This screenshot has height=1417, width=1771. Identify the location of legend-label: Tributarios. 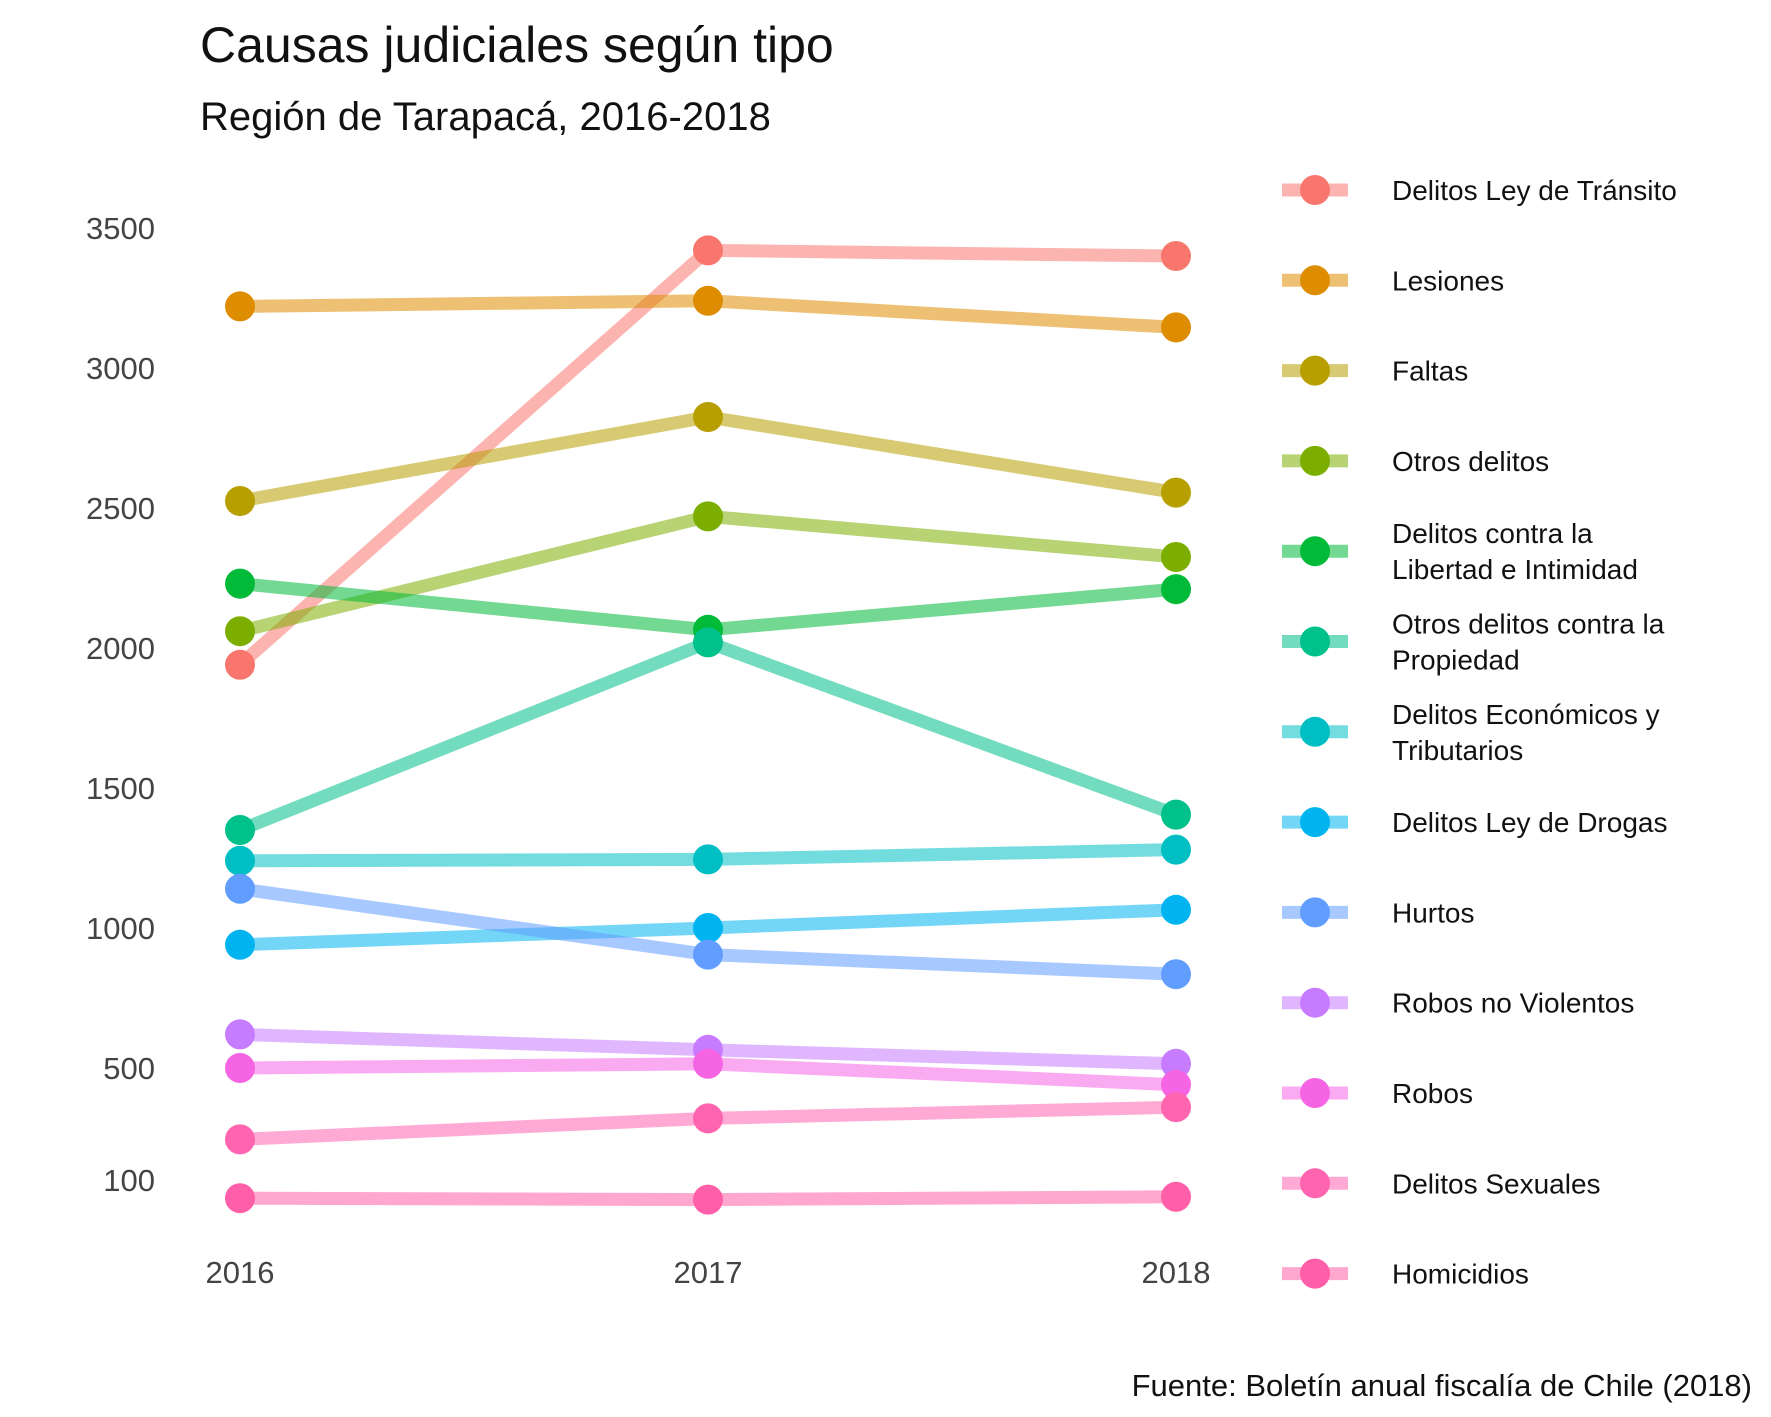
(1457, 750).